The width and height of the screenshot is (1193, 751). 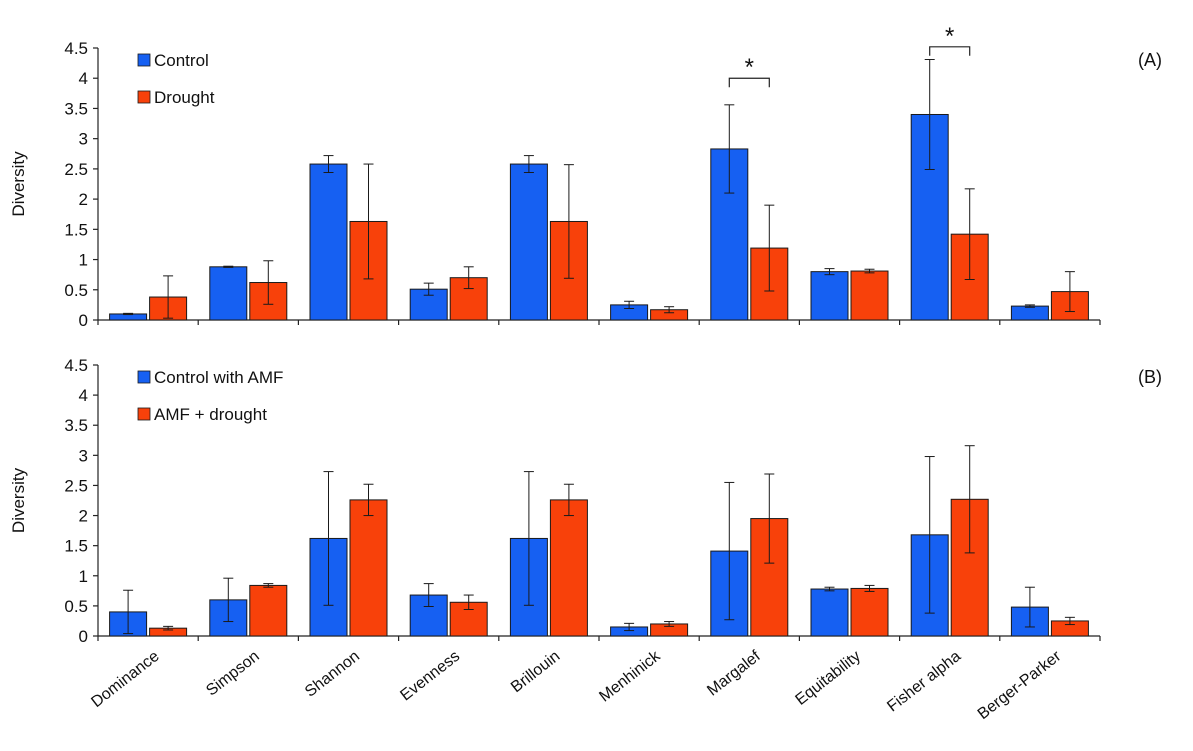 I want to click on panel-a-y-tick-label: 3.5, so click(x=76, y=108).